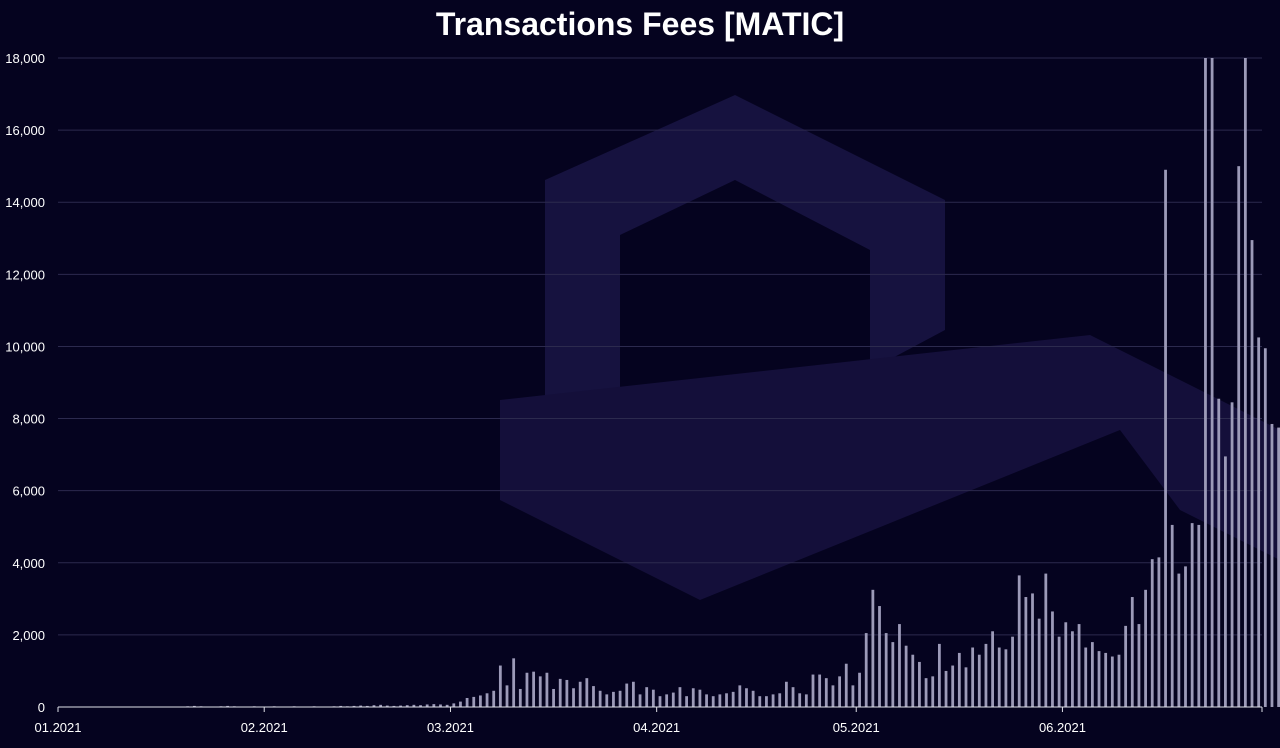 Image resolution: width=1280 pixels, height=748 pixels. What do you see at coordinates (856, 727) in the screenshot?
I see `x-tick-label: 05.2021` at bounding box center [856, 727].